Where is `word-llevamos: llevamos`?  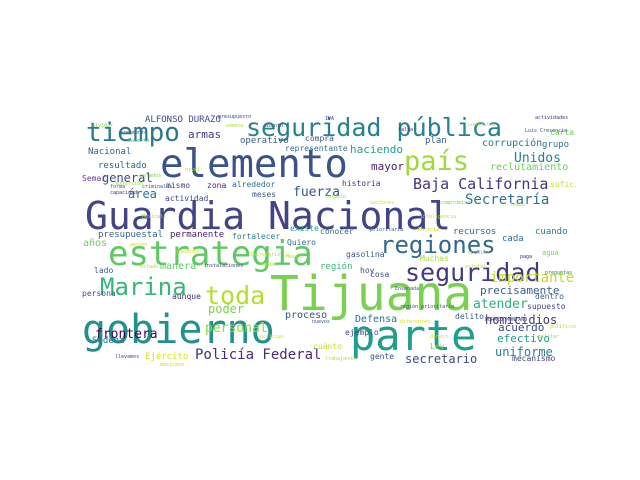
word-llevamos: llevamos is located at coordinates (127, 357).